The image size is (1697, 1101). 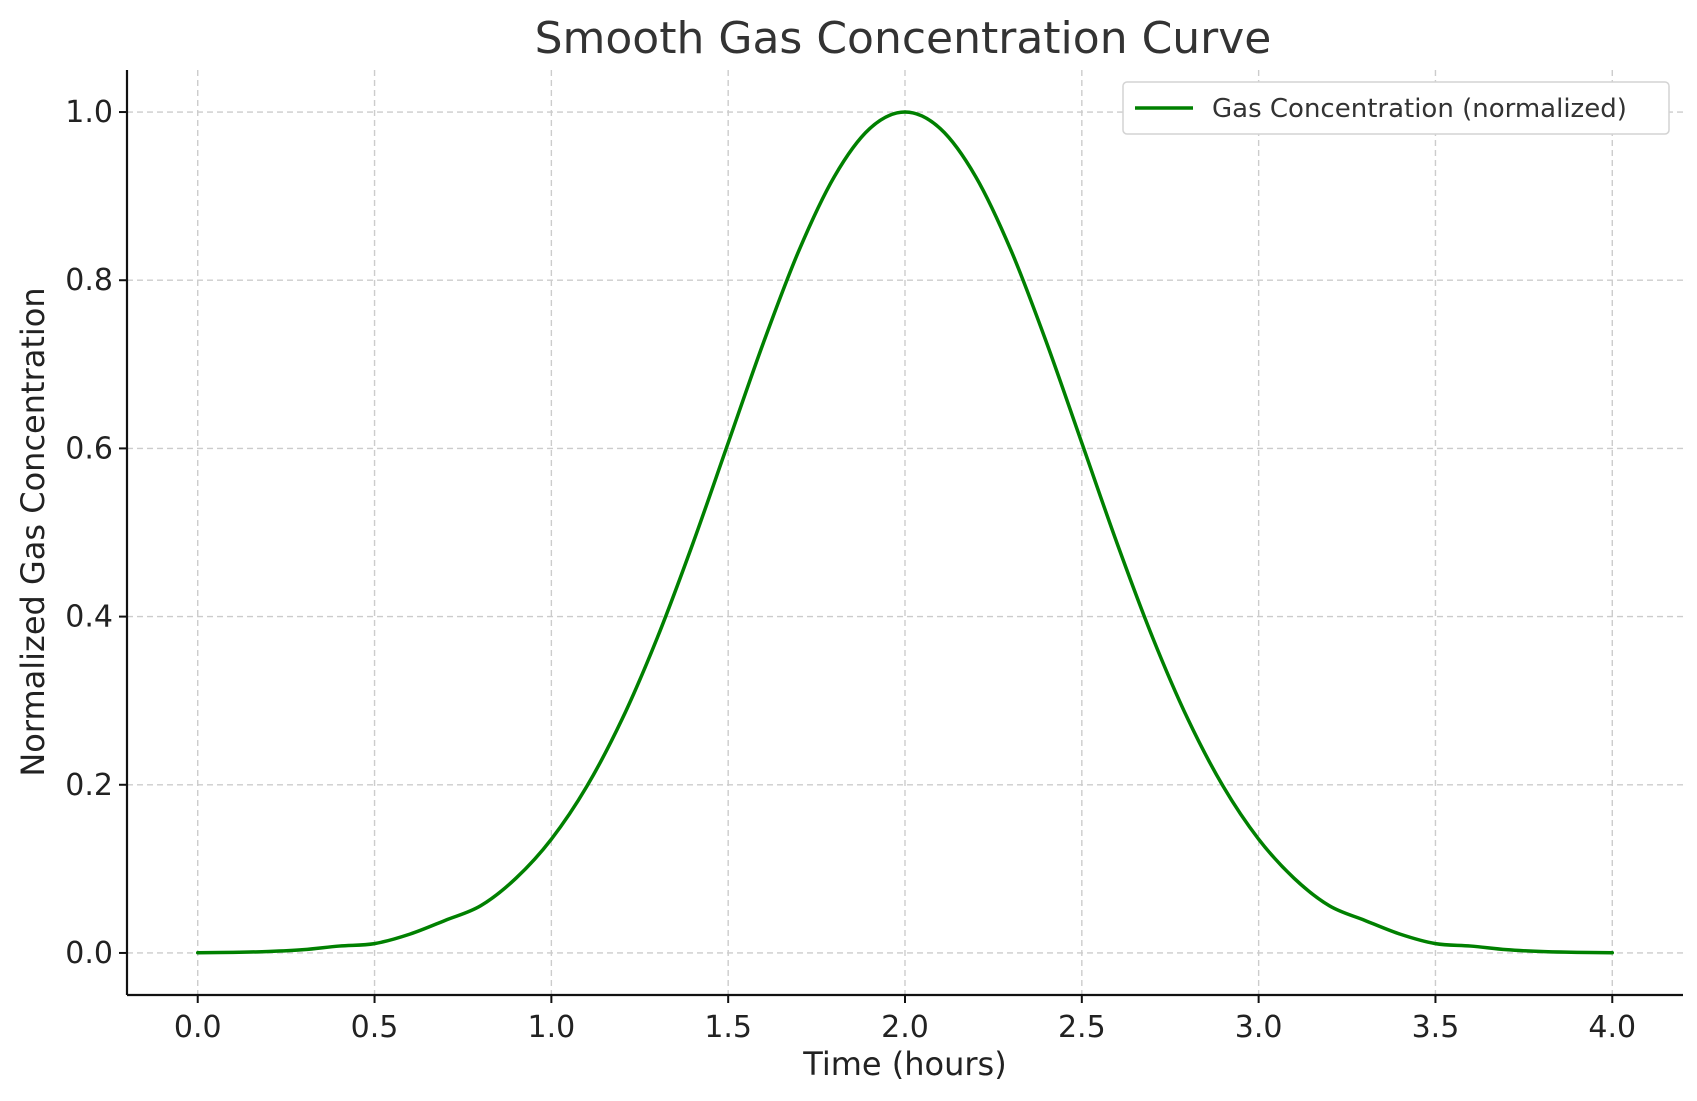 I want to click on legend: Gas Concentration (normalized), so click(x=1396, y=108).